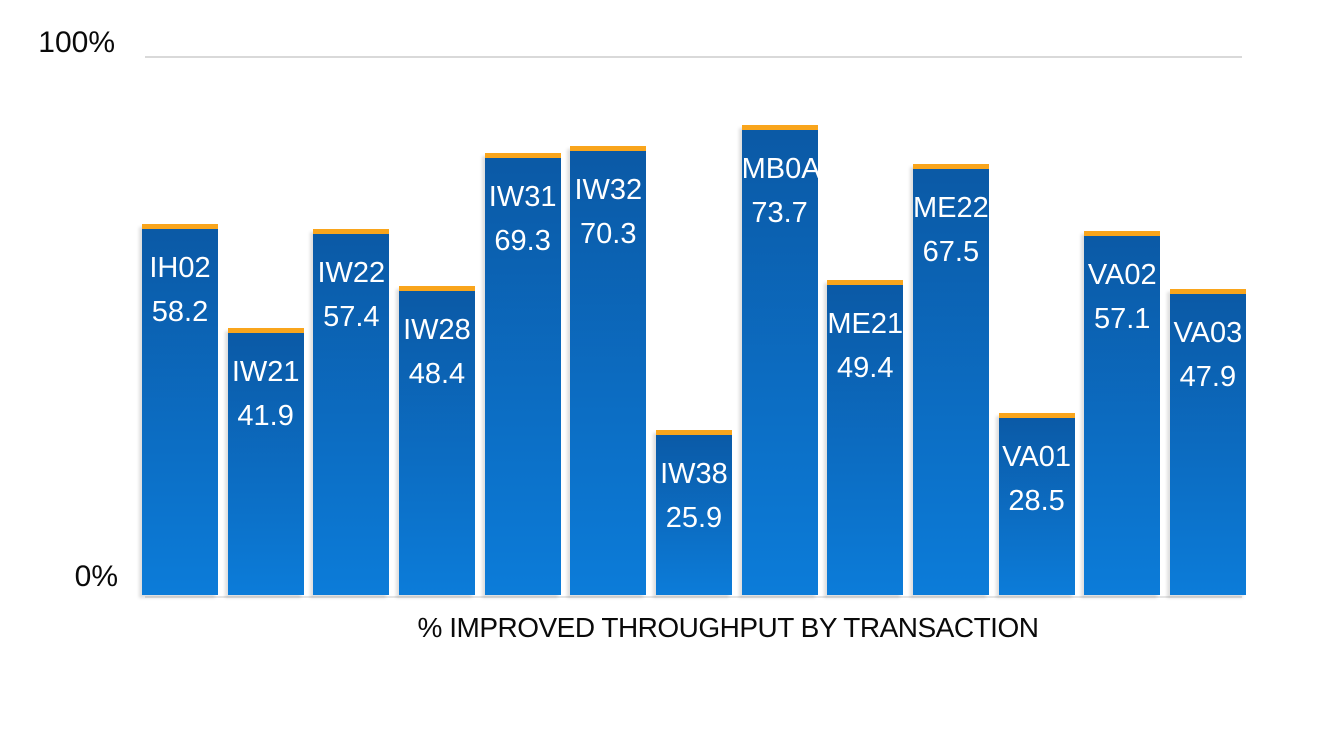 The image size is (1320, 751). I want to click on bar-label: ME21, so click(865, 324).